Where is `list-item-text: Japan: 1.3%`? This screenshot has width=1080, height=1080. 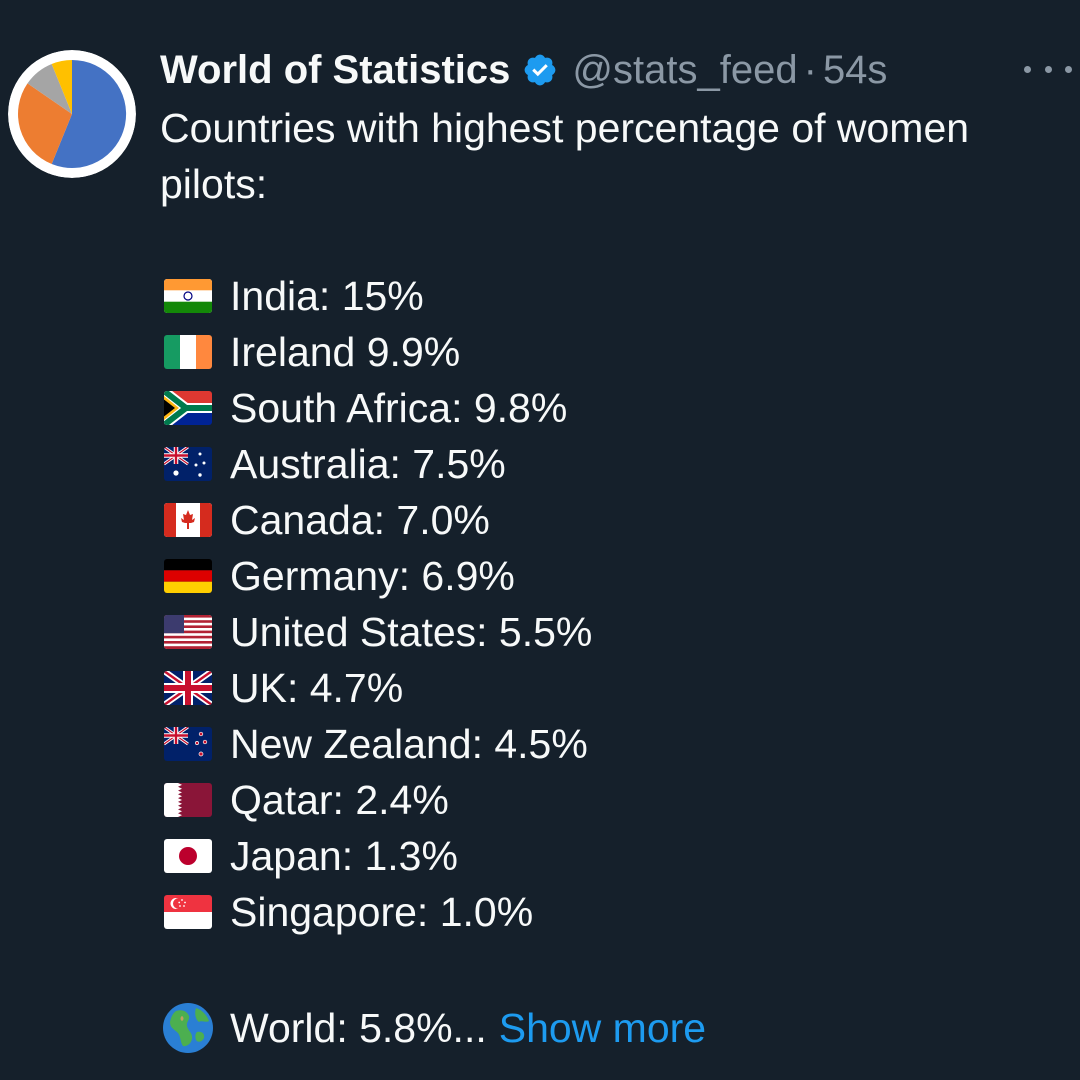
list-item-text: Japan: 1.3% is located at coordinates (344, 855).